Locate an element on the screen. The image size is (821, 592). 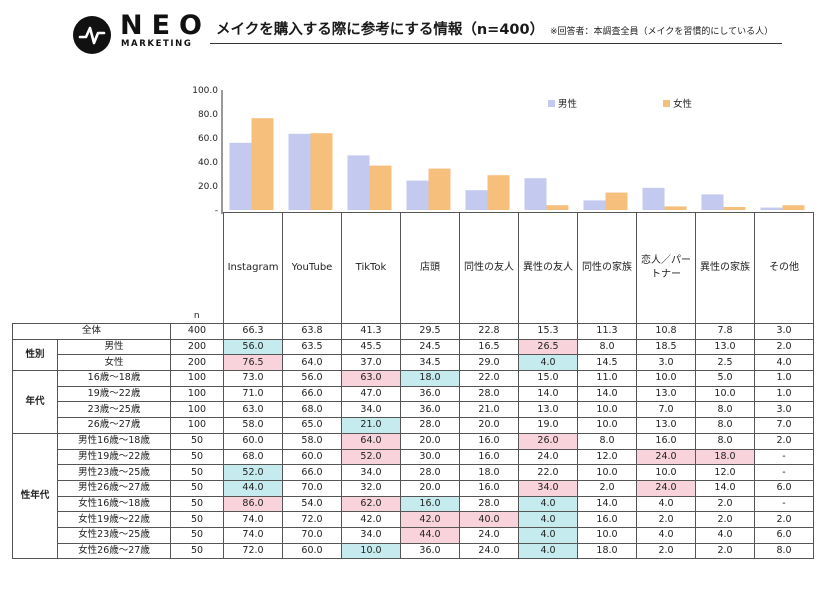
table-cell: 76.5 is located at coordinates (253, 363).